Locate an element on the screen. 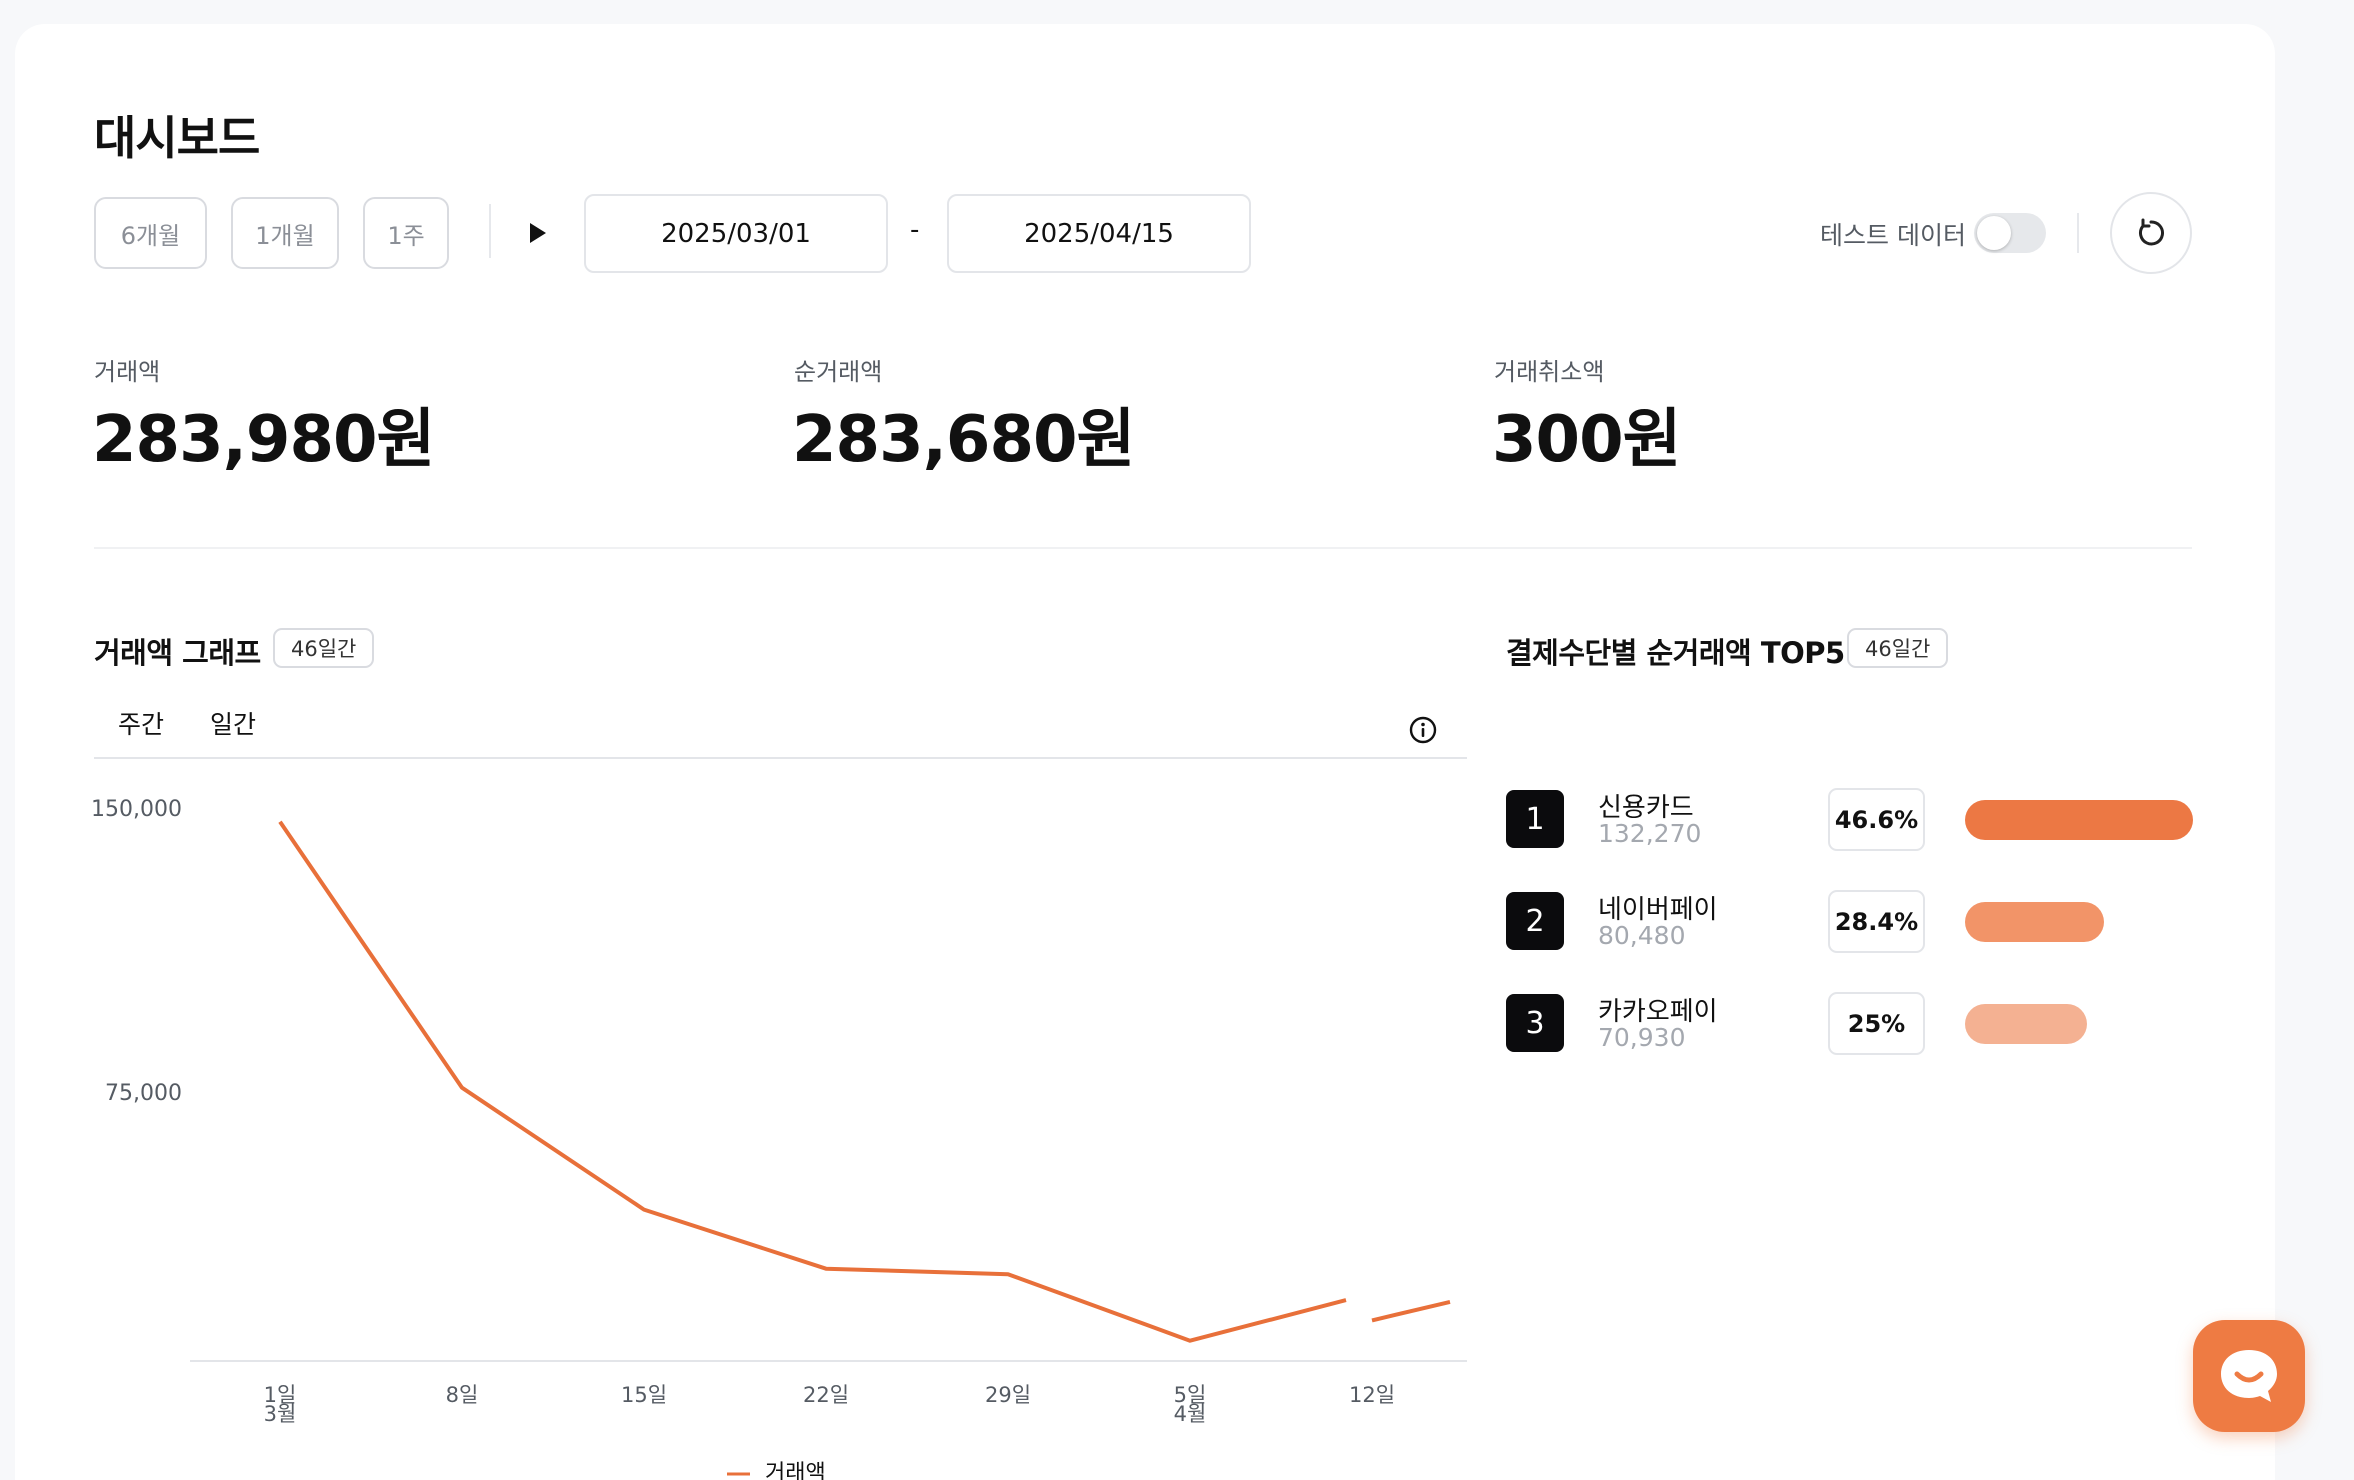 The image size is (2354, 1480). section-divider is located at coordinates (1143, 548).